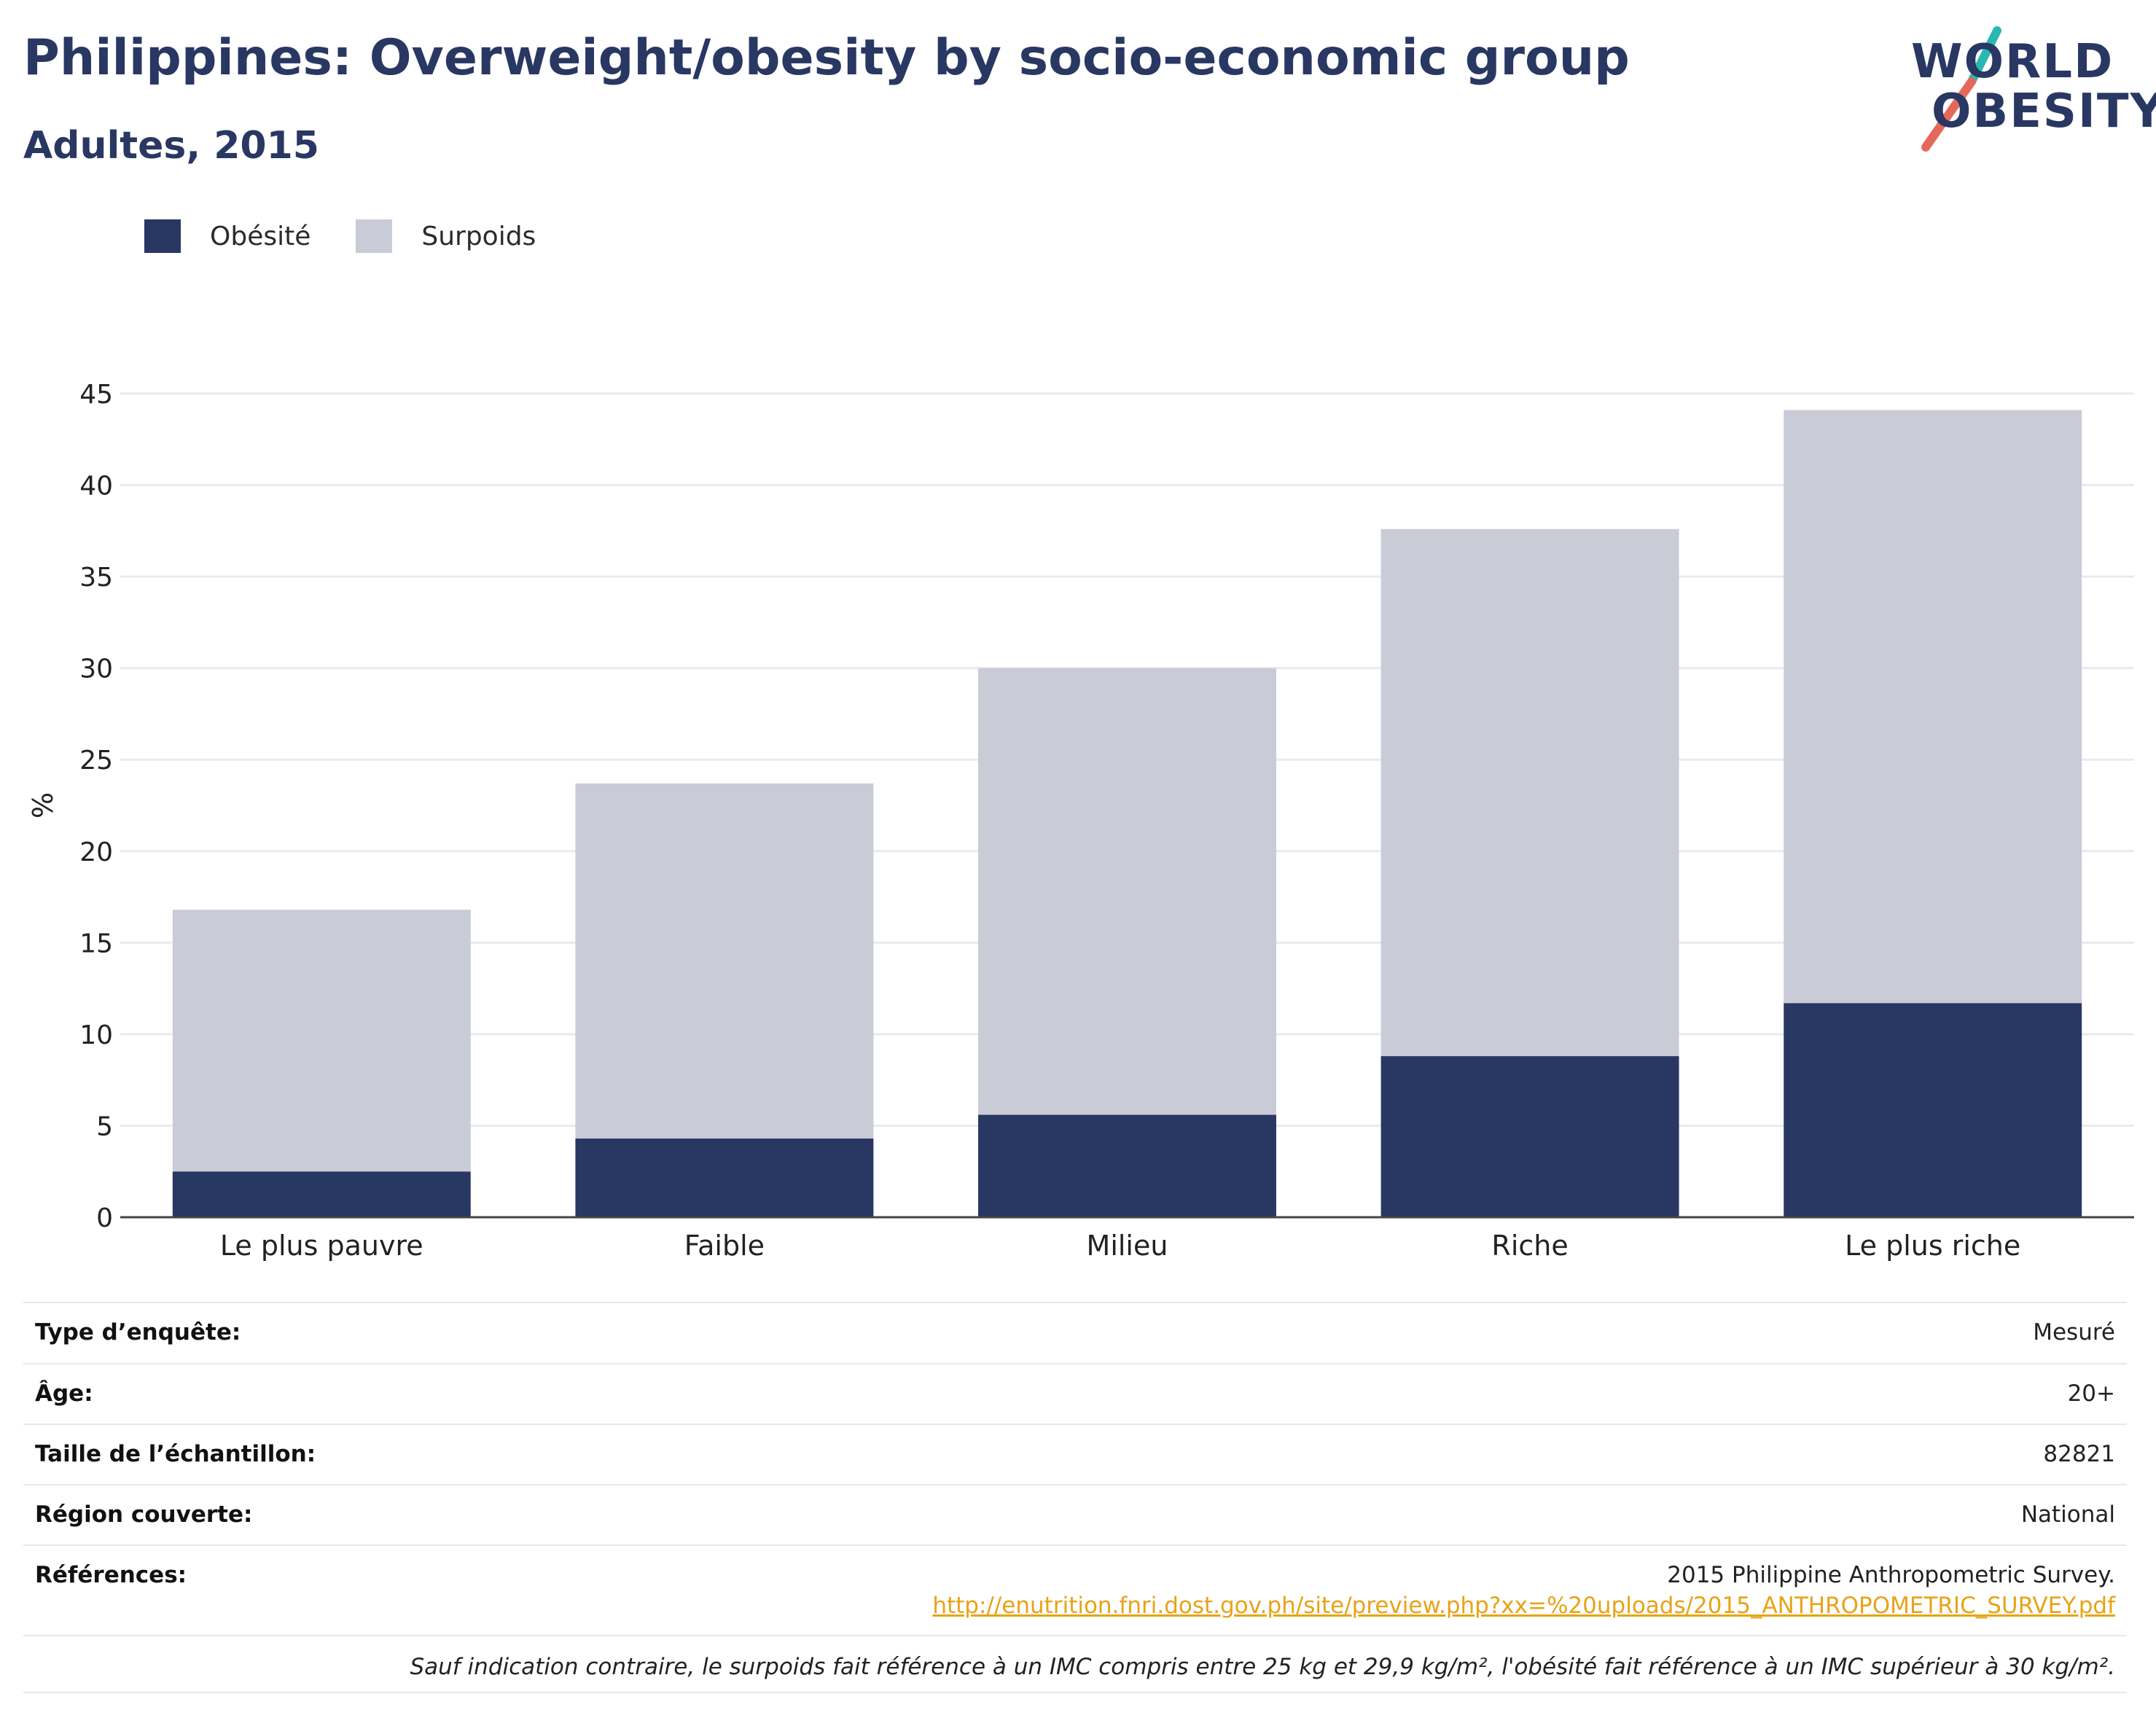 The height and width of the screenshot is (1734, 2156). I want to click on legend-swatch-overweight, so click(375, 236).